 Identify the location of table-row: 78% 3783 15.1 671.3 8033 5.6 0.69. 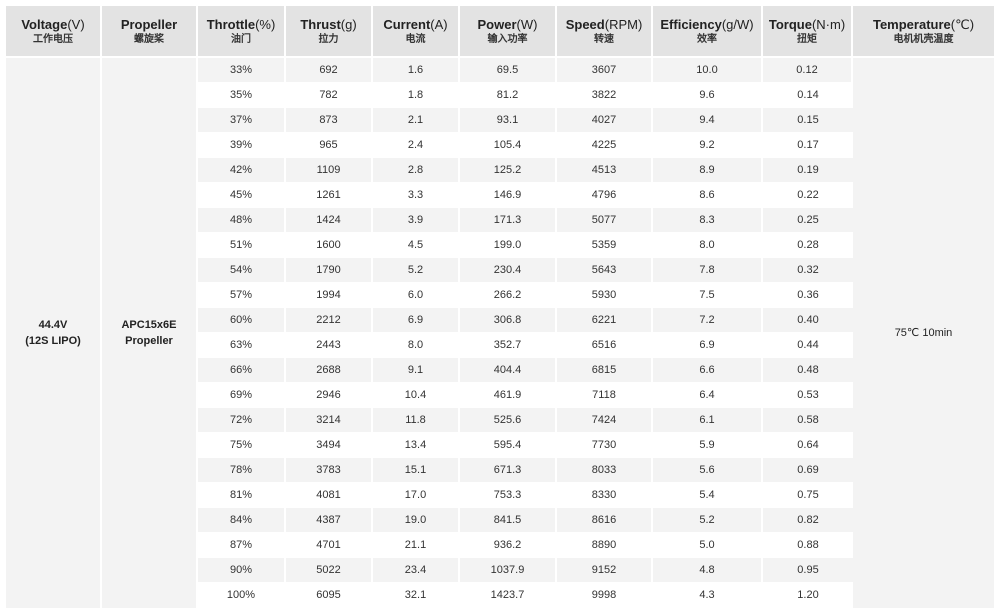
(500, 470).